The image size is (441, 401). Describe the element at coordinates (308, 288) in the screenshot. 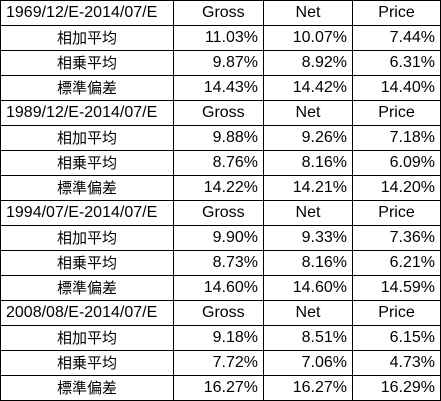

I see `net-value: 14.60%` at that location.